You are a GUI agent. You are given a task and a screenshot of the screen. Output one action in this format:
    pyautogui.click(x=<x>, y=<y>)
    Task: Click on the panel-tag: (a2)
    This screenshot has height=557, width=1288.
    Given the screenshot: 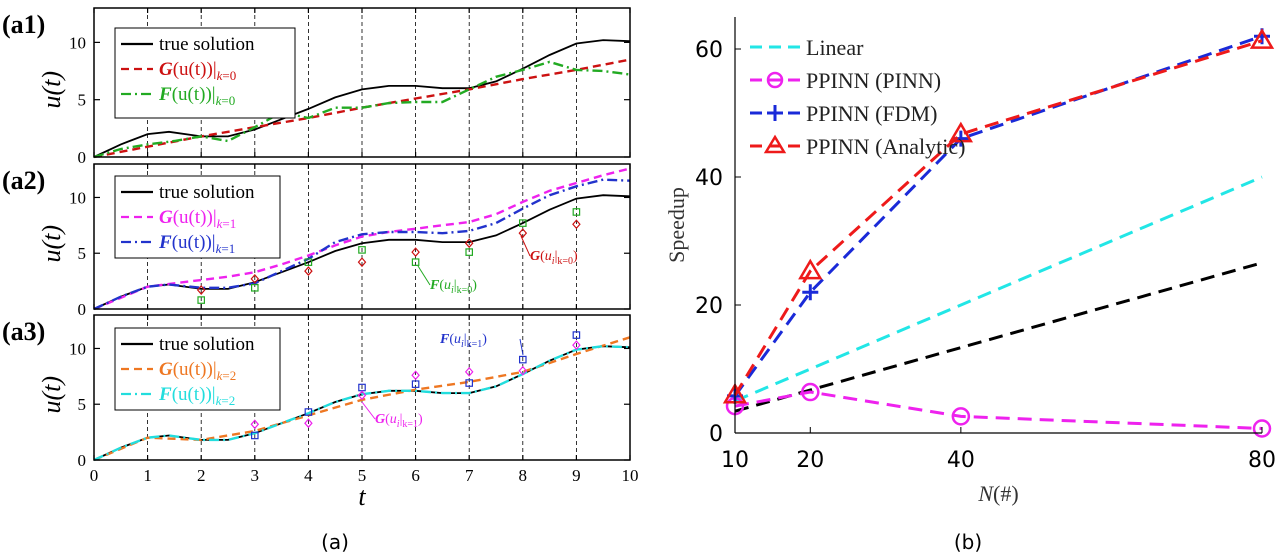 What is the action you would take?
    pyautogui.click(x=23, y=180)
    